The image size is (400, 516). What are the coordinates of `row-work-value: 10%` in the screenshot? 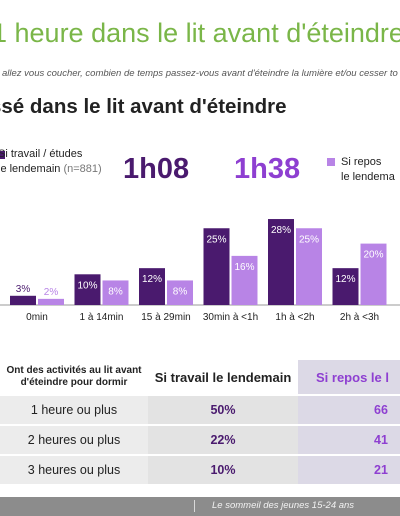 It's located at (223, 469).